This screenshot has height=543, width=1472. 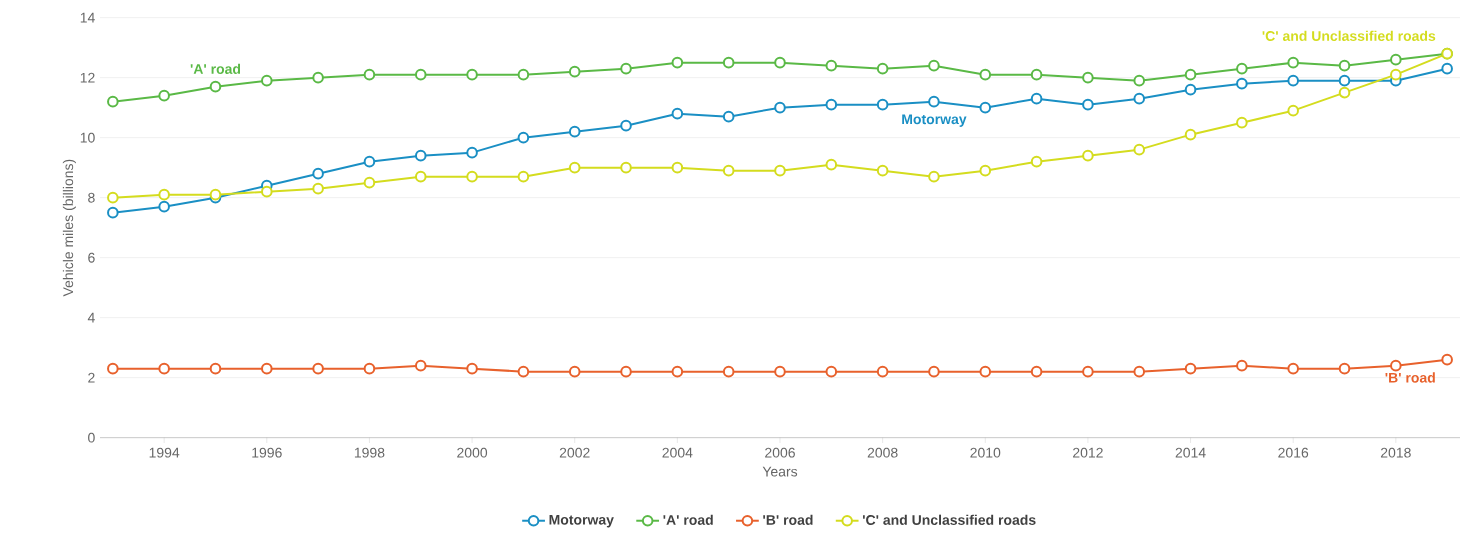 What do you see at coordinates (472, 452) in the screenshot?
I see `x-tick-label: 2000` at bounding box center [472, 452].